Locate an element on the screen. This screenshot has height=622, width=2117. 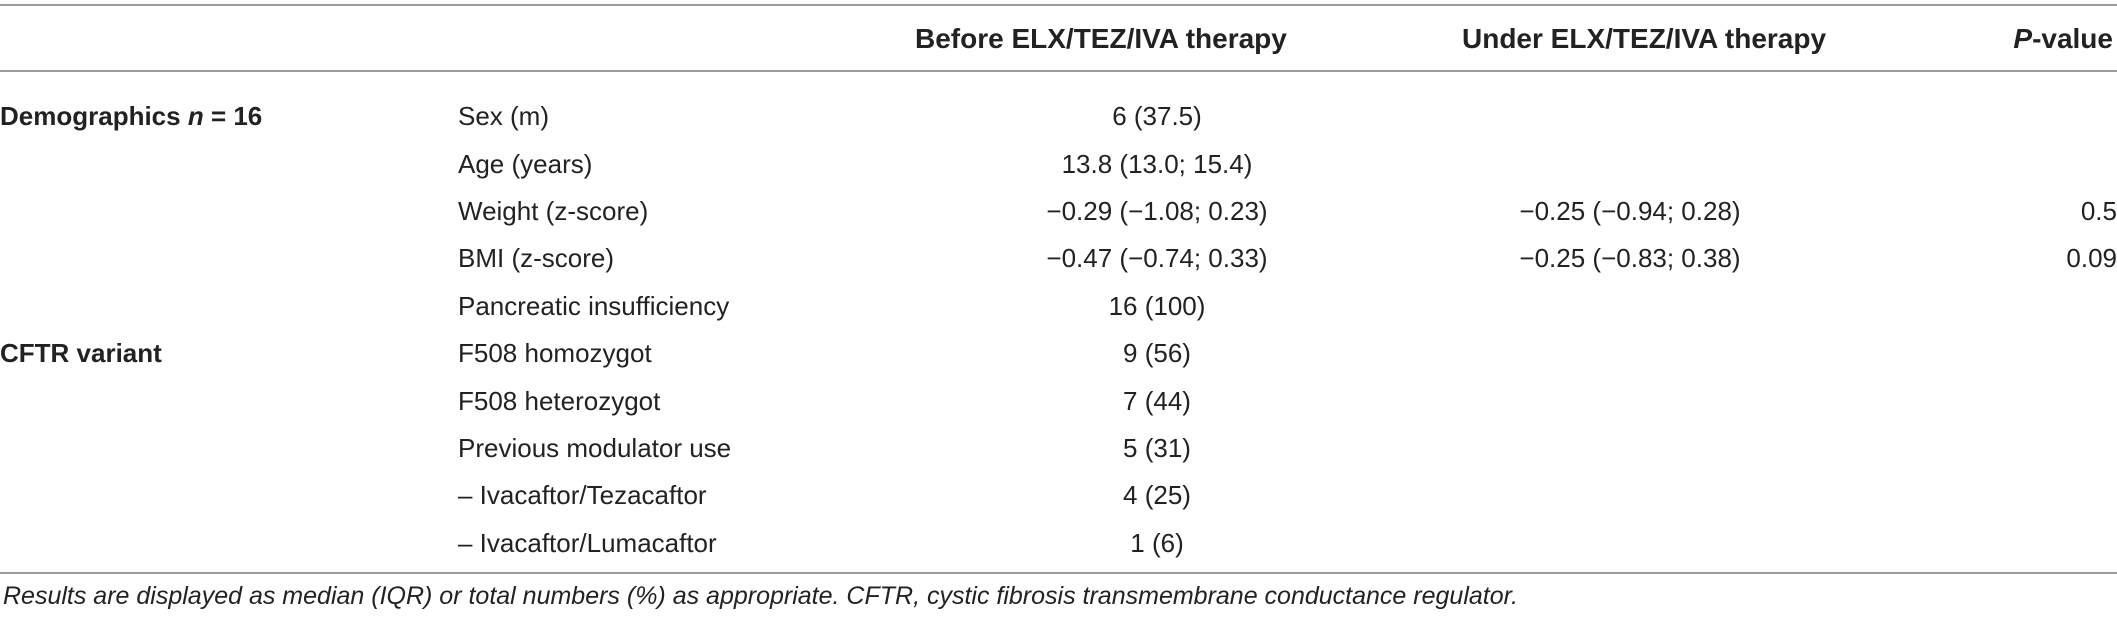
value-before: −0.29 (−1.08; 0.23) is located at coordinates (1157, 210).